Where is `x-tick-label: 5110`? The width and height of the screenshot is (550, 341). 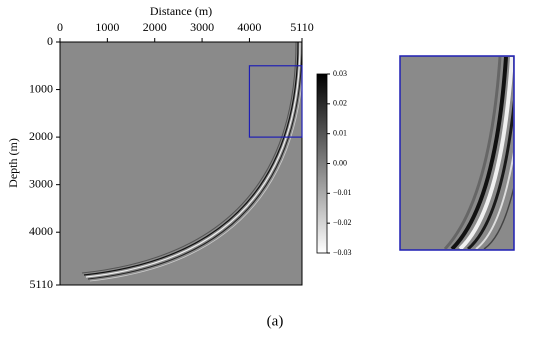 x-tick-label: 5110 is located at coordinates (302, 27).